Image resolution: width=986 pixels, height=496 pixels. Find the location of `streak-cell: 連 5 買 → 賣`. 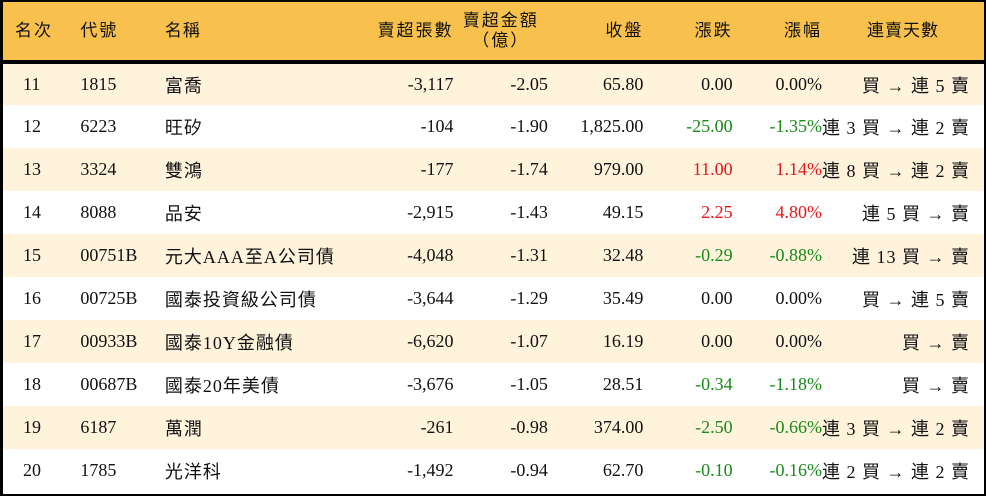

streak-cell: 連 5 買 → 賣 is located at coordinates (916, 213).